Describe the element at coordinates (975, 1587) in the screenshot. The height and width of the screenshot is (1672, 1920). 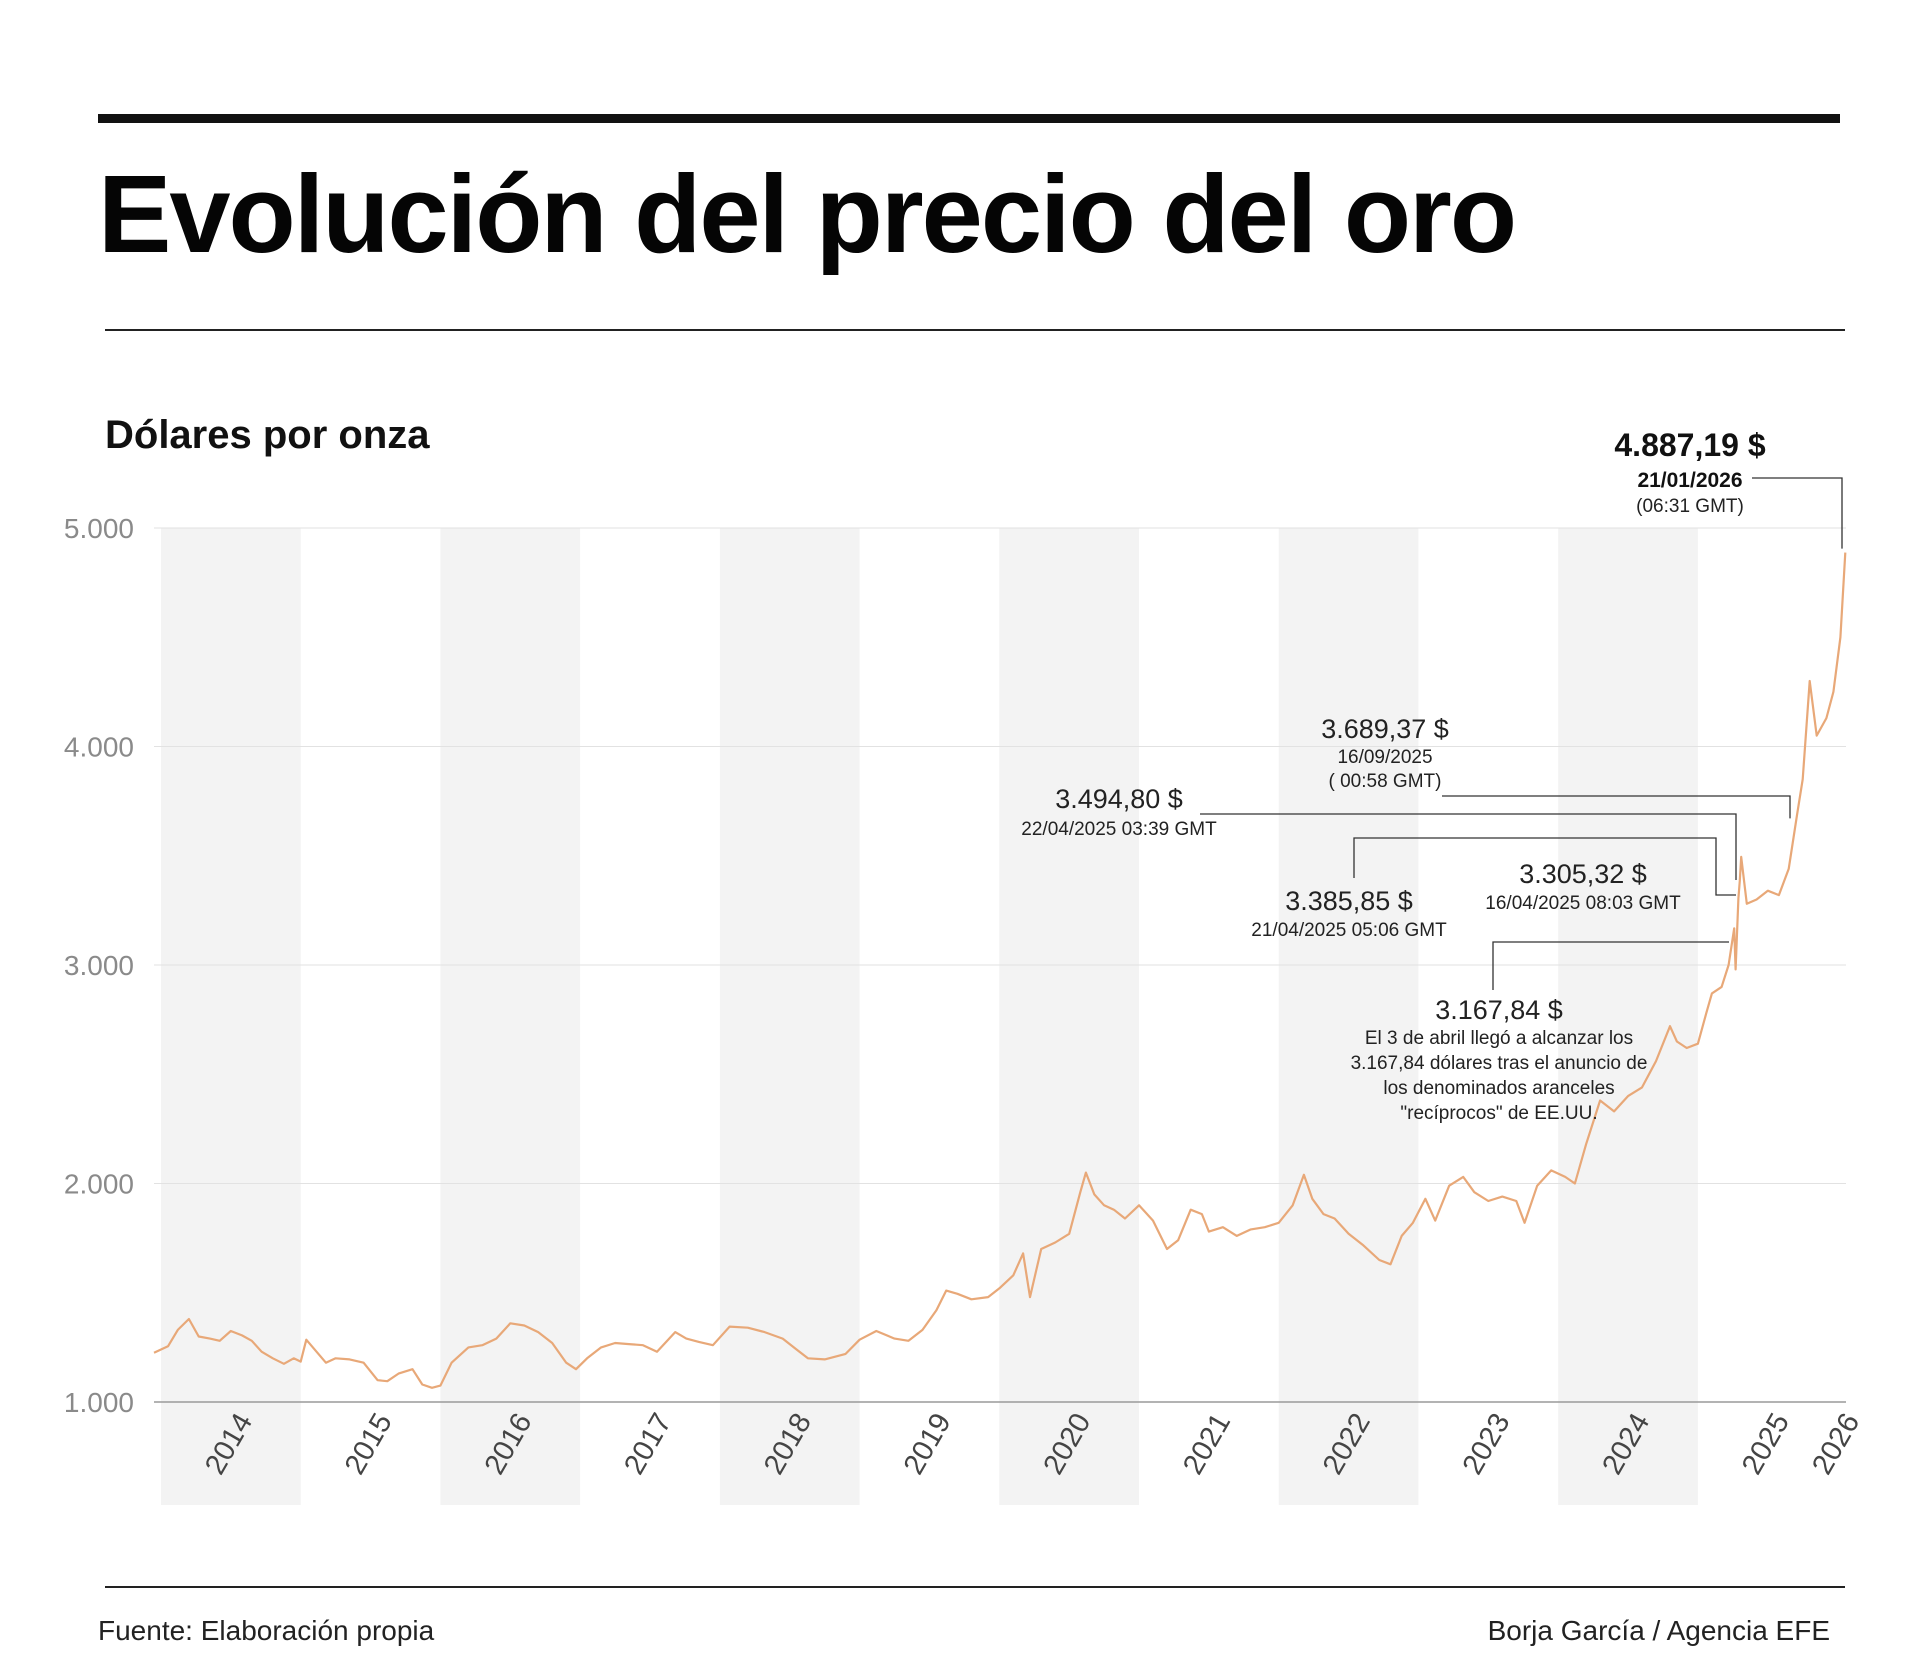
I see `footer-rule` at that location.